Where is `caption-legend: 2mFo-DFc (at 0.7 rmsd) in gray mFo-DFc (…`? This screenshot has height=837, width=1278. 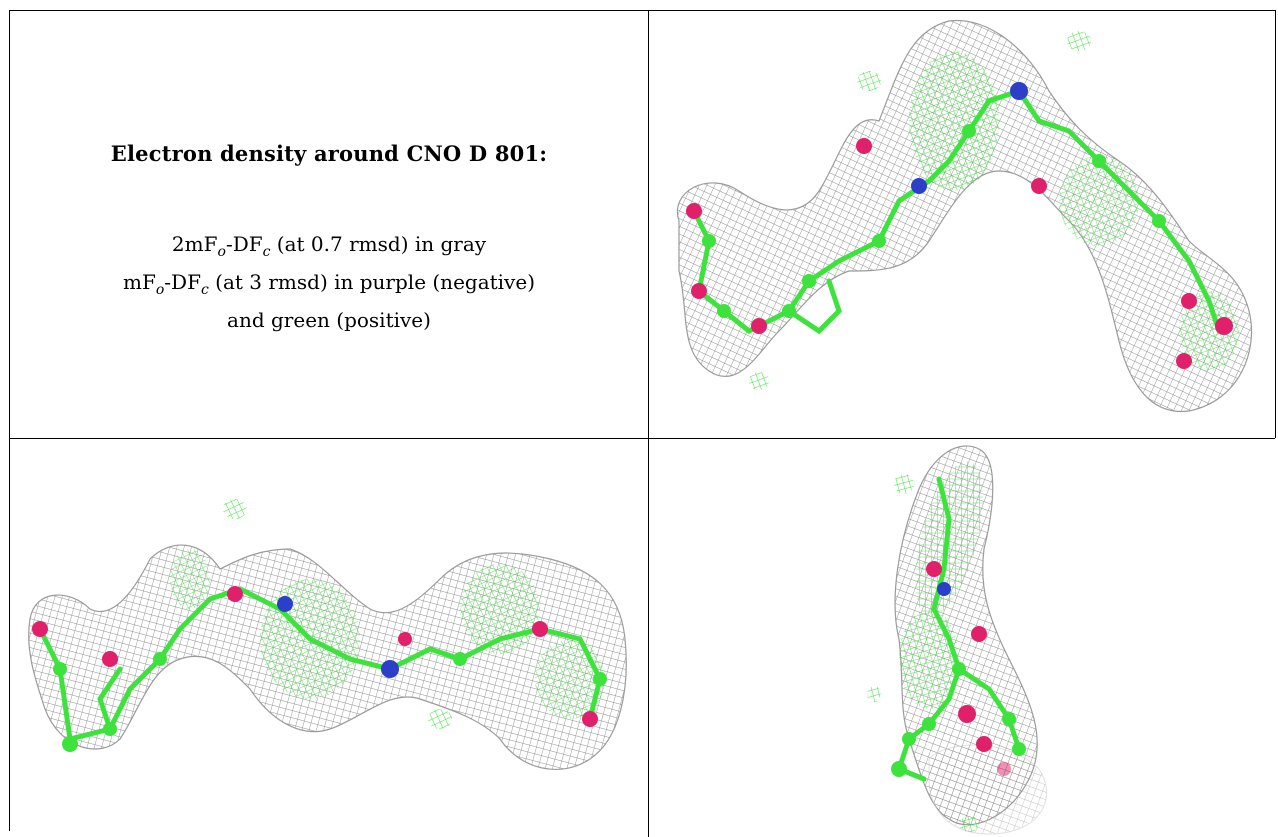
caption-legend: 2mFo-DFc (at 0.7 rmsd) in gray mFo-DFc (… is located at coordinates (329, 282).